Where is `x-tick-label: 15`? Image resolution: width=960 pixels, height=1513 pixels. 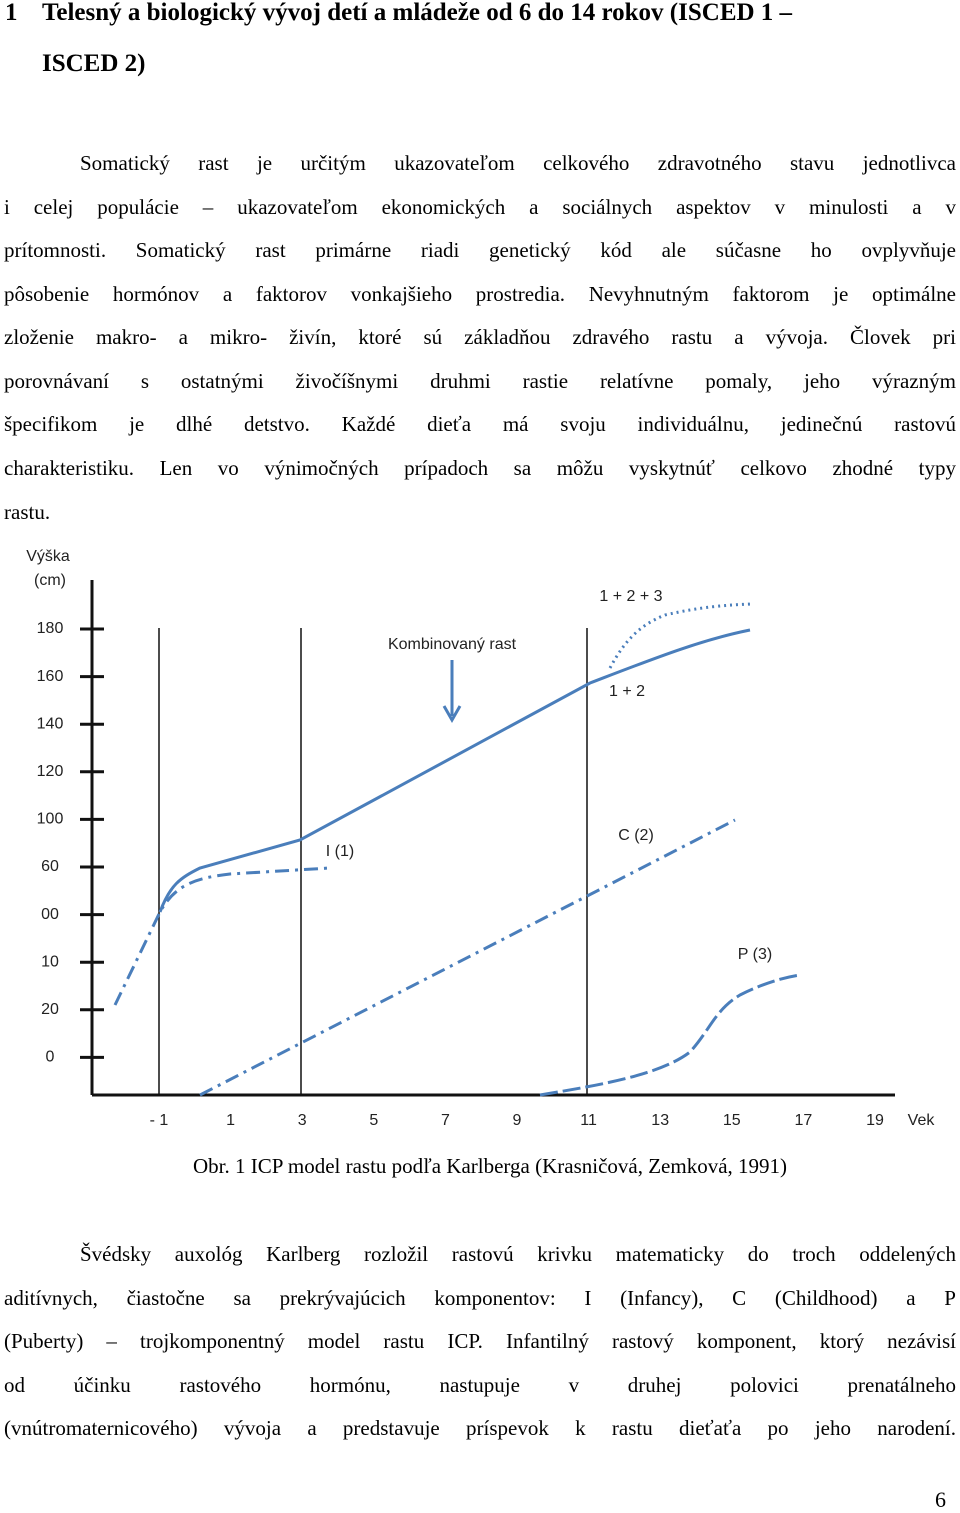
x-tick-label: 15 is located at coordinates (732, 1120).